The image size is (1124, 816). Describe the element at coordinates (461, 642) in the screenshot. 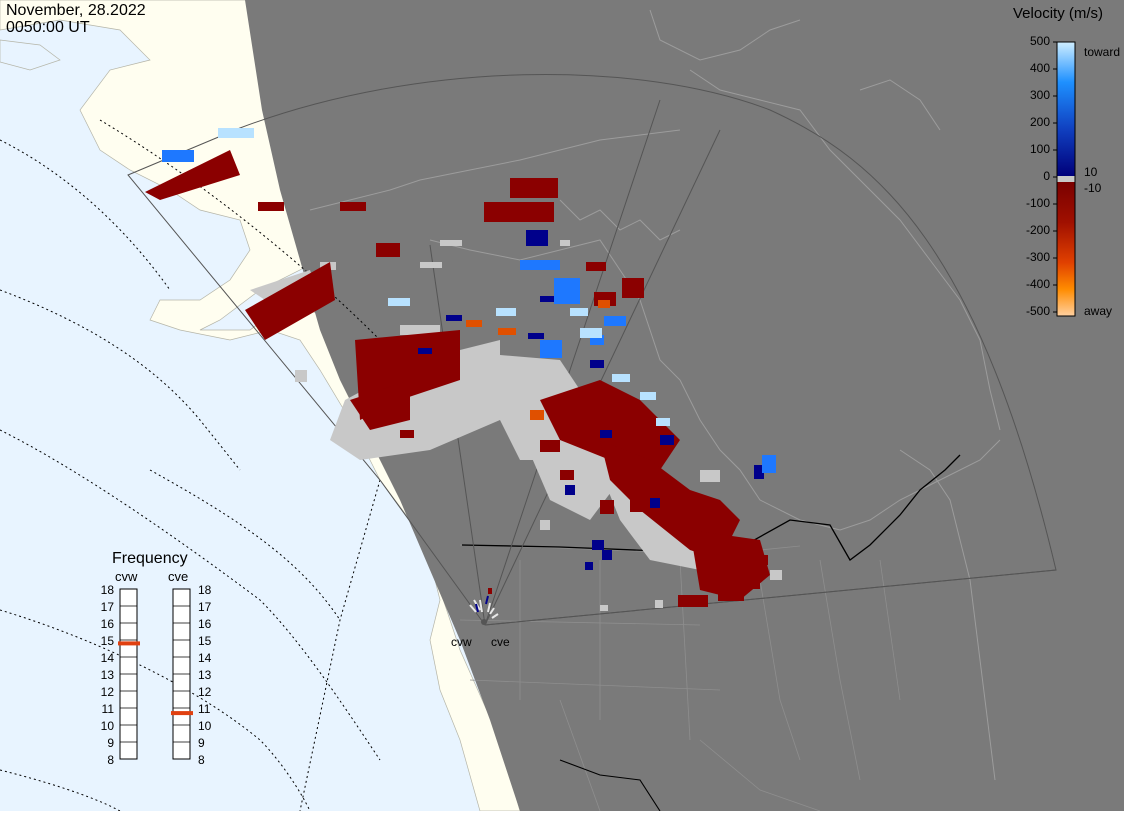

I see `site-label: cvw` at that location.